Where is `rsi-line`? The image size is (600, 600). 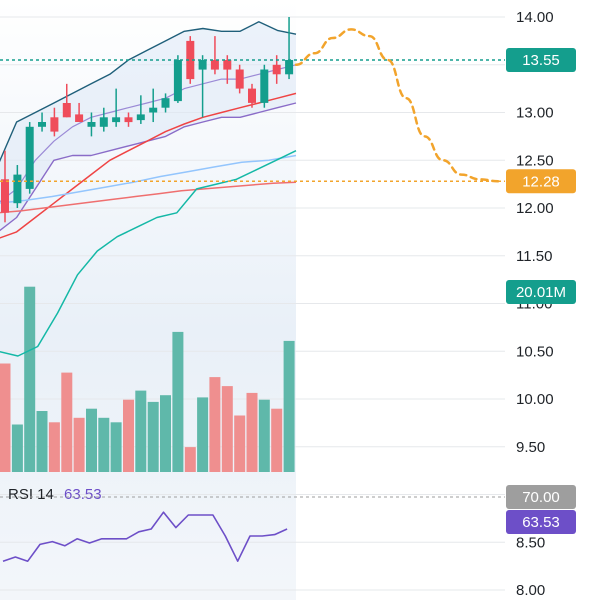 rsi-line is located at coordinates (145, 537).